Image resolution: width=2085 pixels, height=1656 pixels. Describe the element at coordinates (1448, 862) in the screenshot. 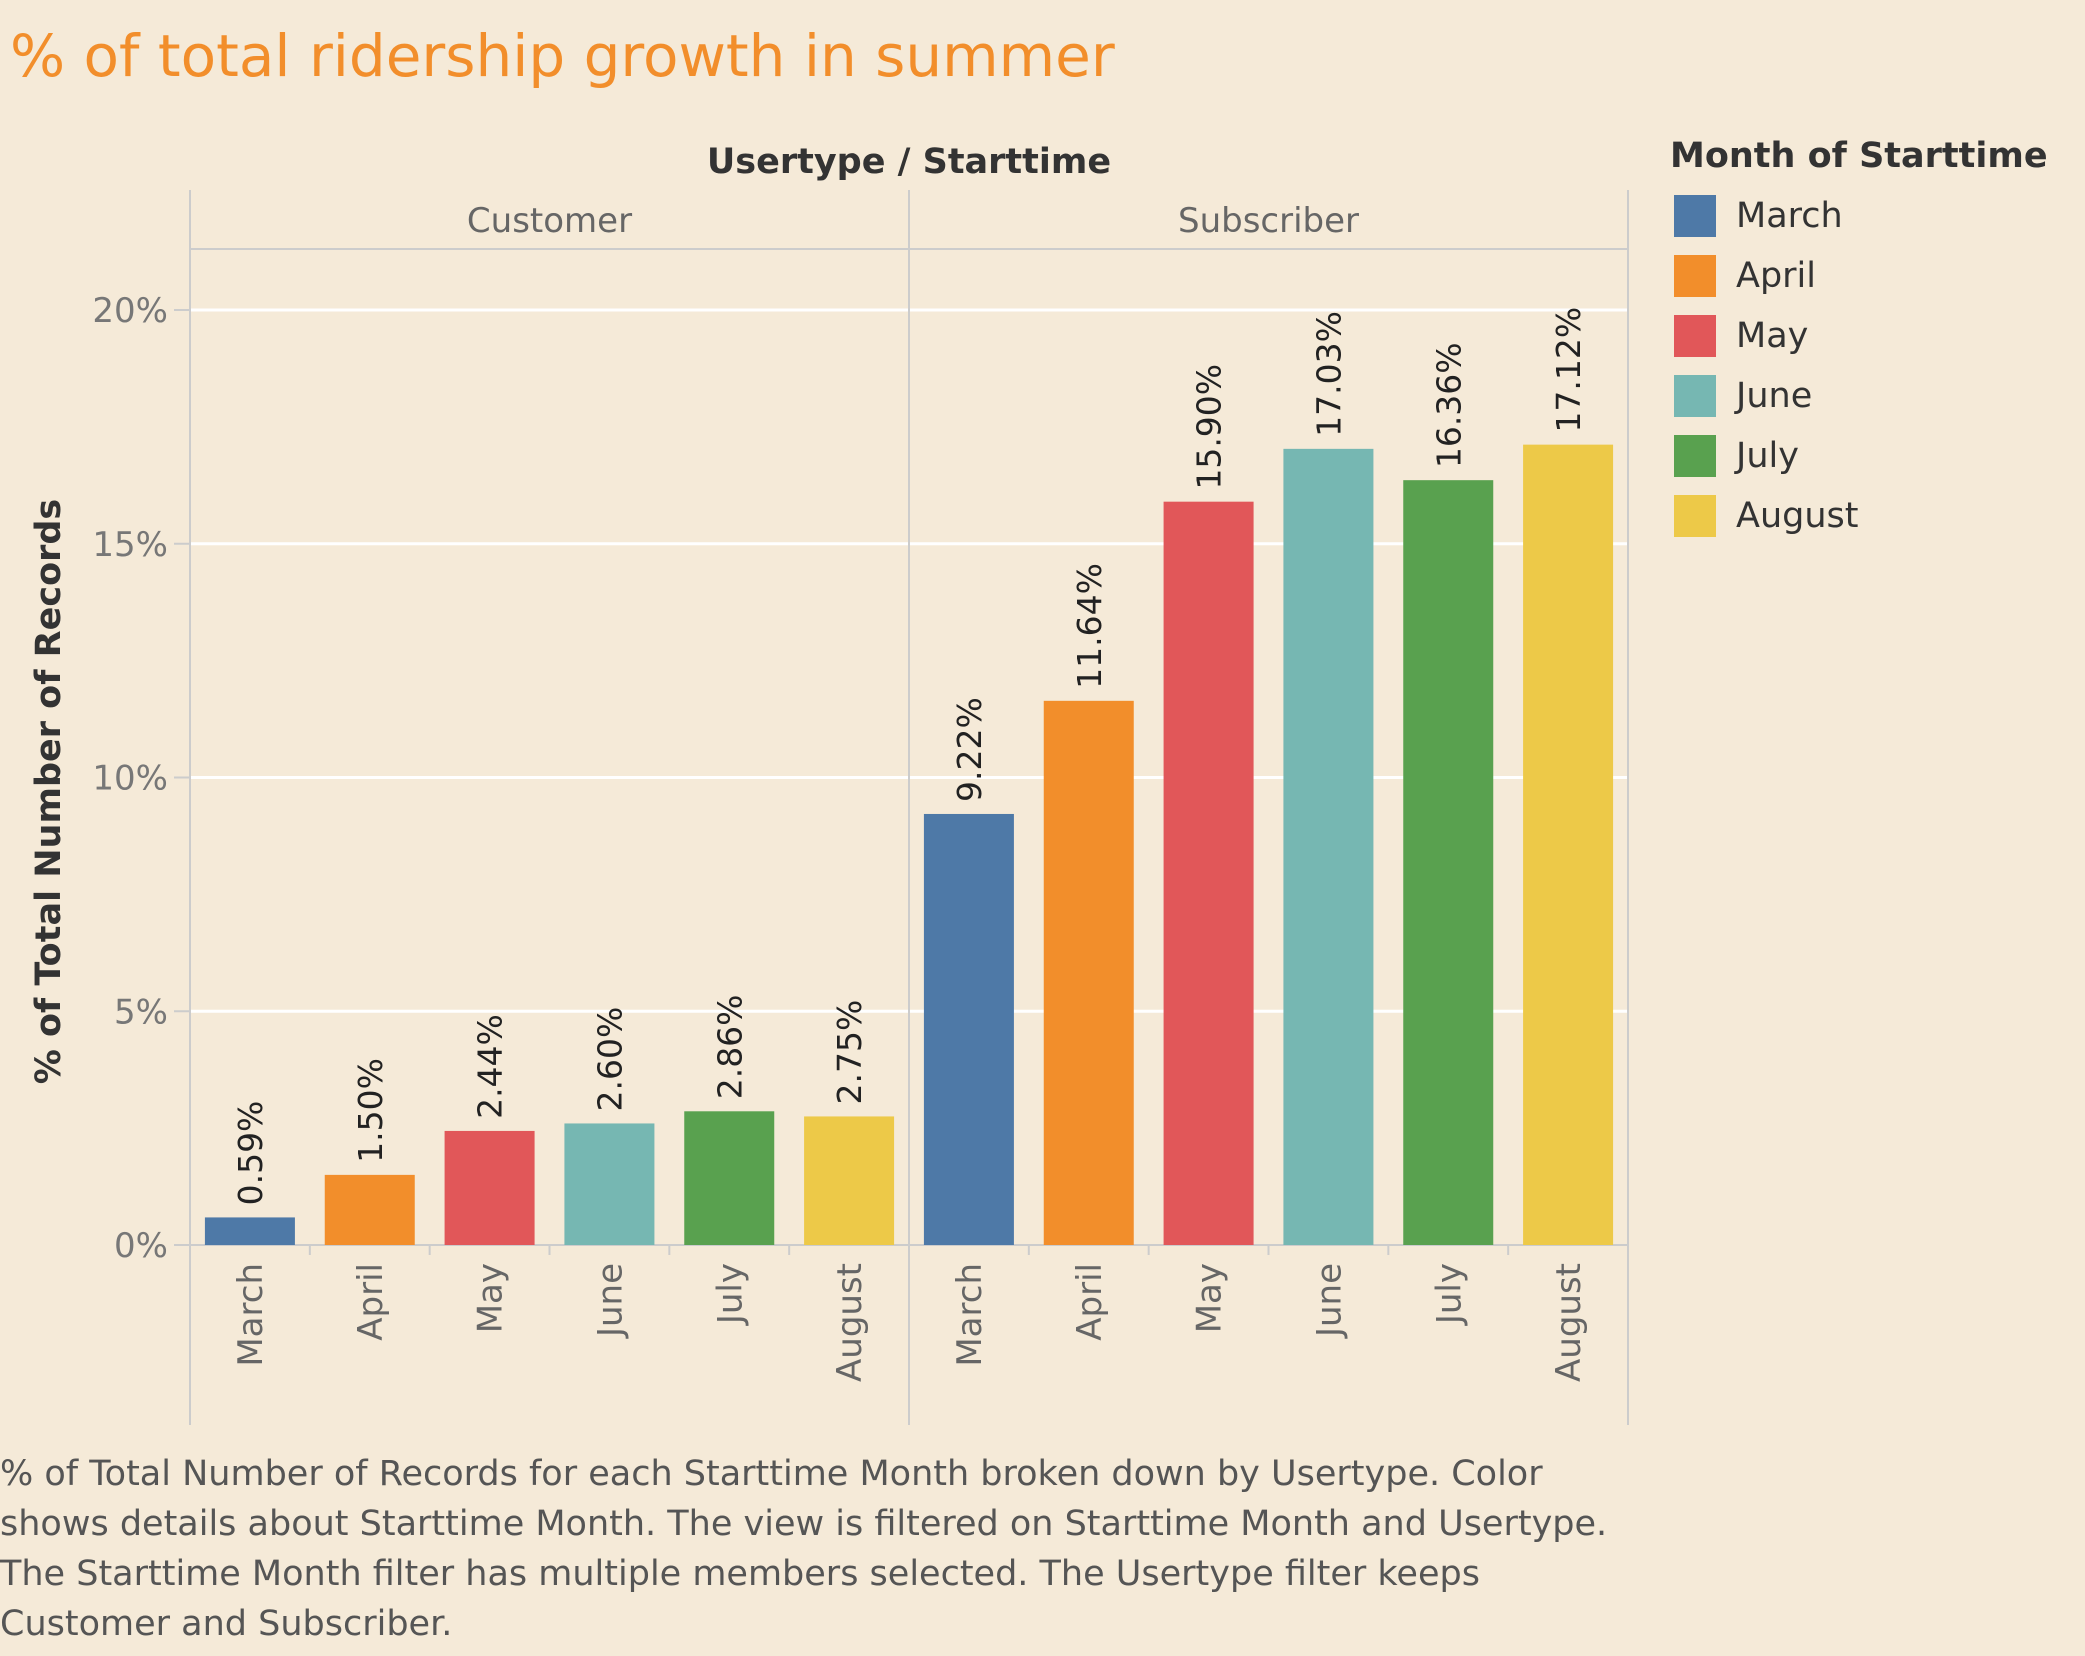

I see `bar-subscriber-july` at that location.